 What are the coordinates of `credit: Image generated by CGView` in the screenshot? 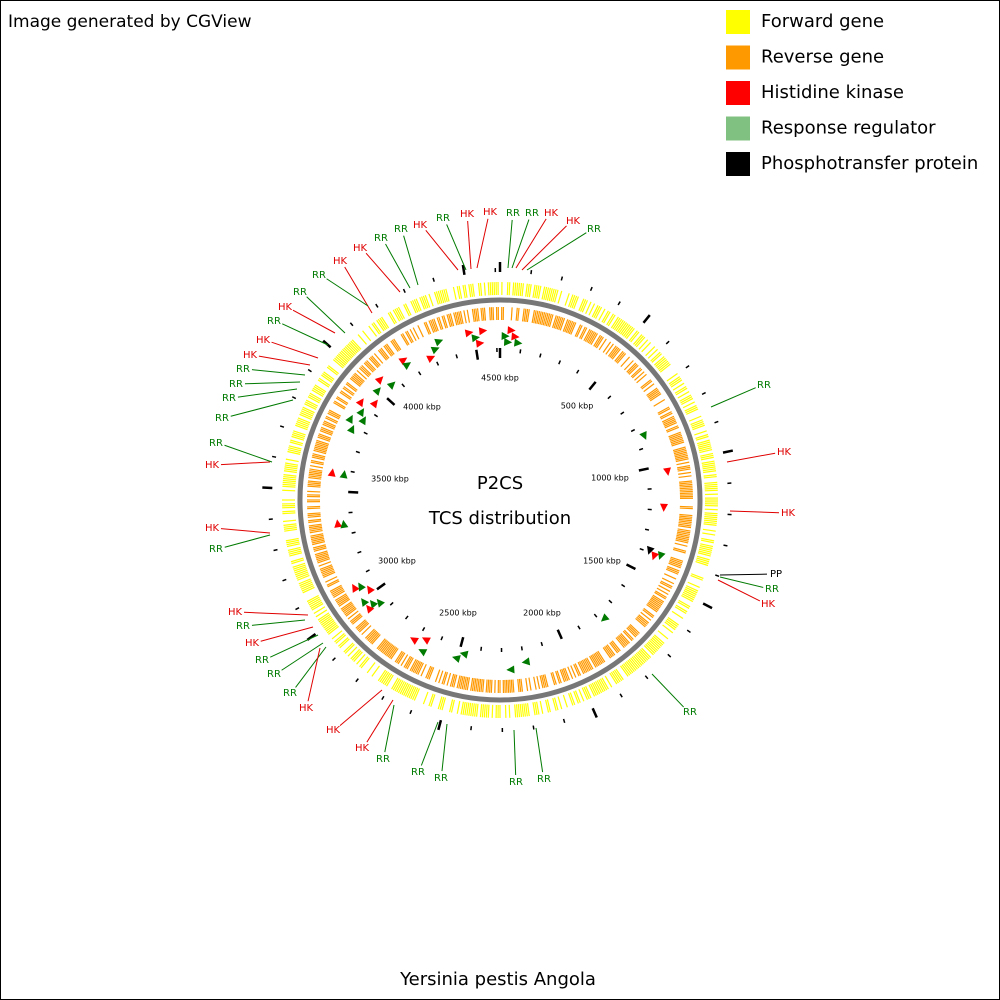 It's located at (130, 22).